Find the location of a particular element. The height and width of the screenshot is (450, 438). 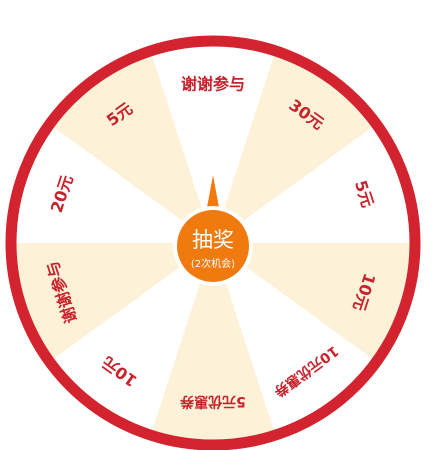

start-button-title: 抽奖 is located at coordinates (213, 240).